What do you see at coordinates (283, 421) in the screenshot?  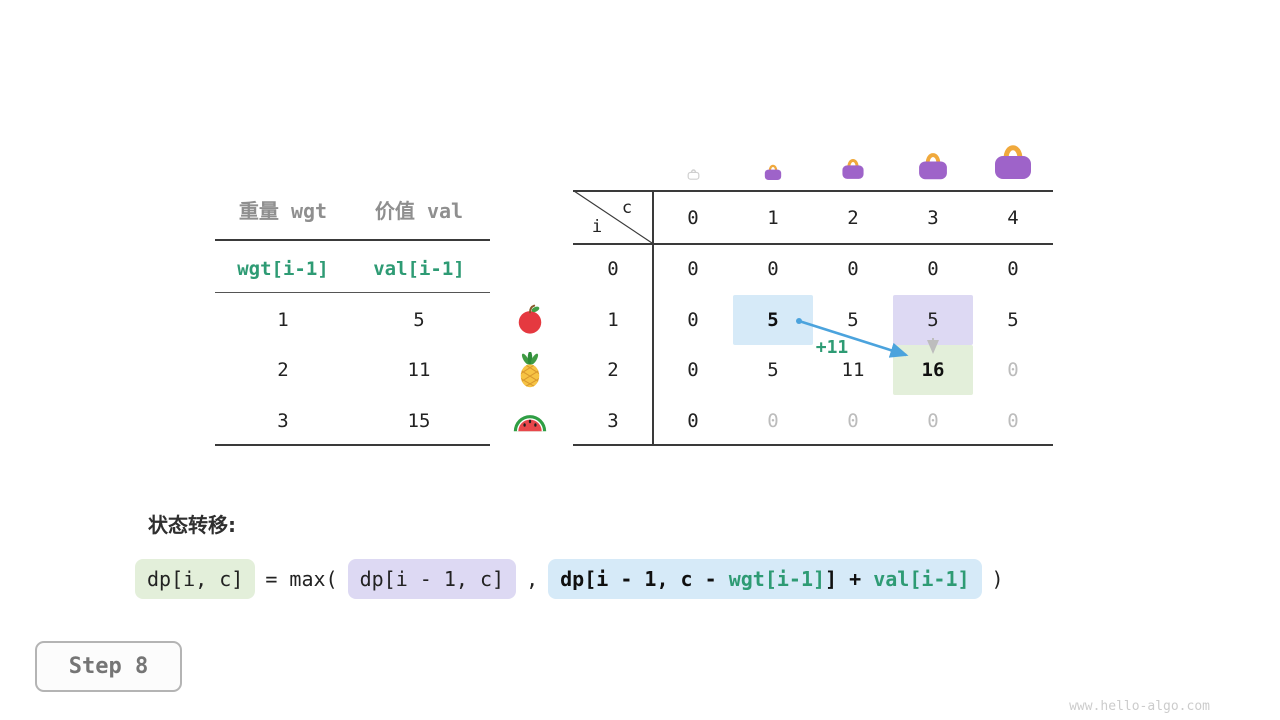 I see `weight-cell: 3` at bounding box center [283, 421].